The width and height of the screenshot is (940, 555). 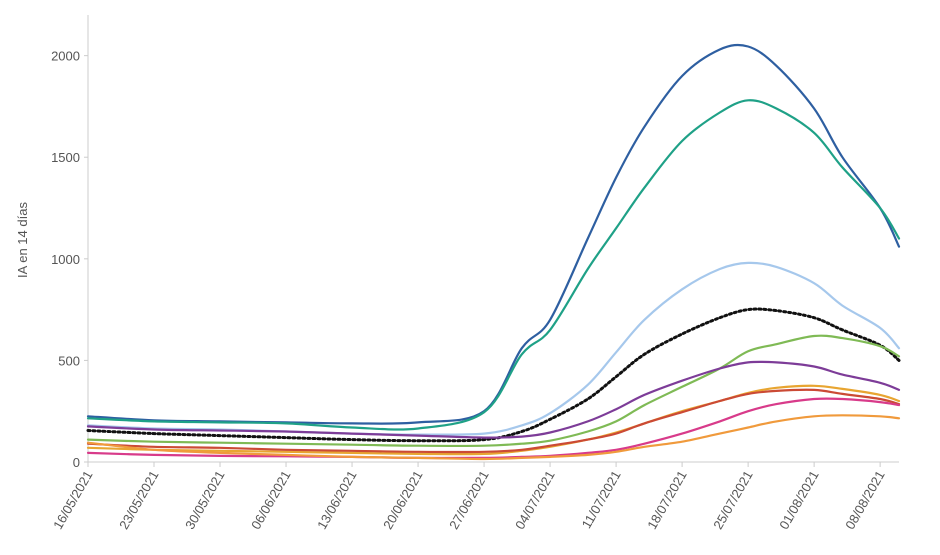 I want to click on x-tick-label: 01/08/2021, so click(x=799, y=500).